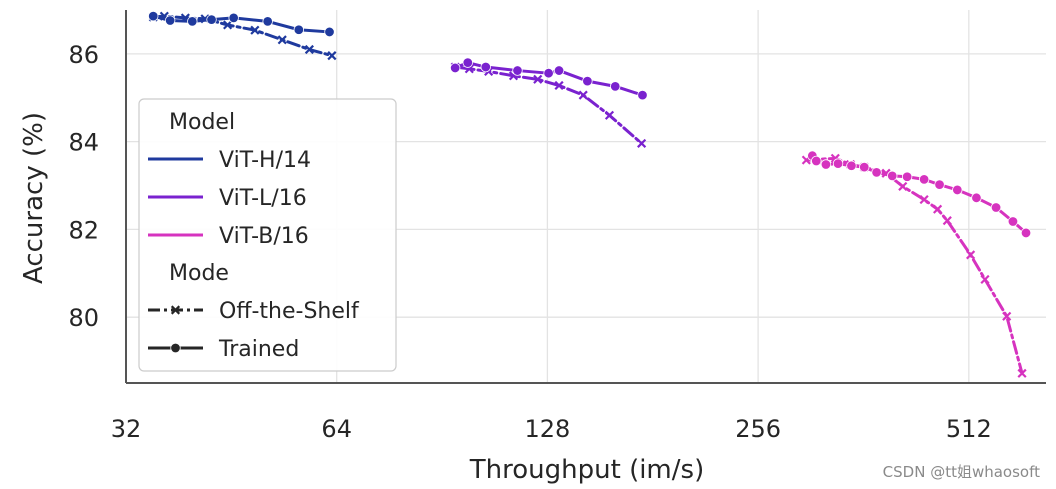 The image size is (1056, 489). Describe the element at coordinates (83, 318) in the screenshot. I see `y-tick-label: 80` at that location.